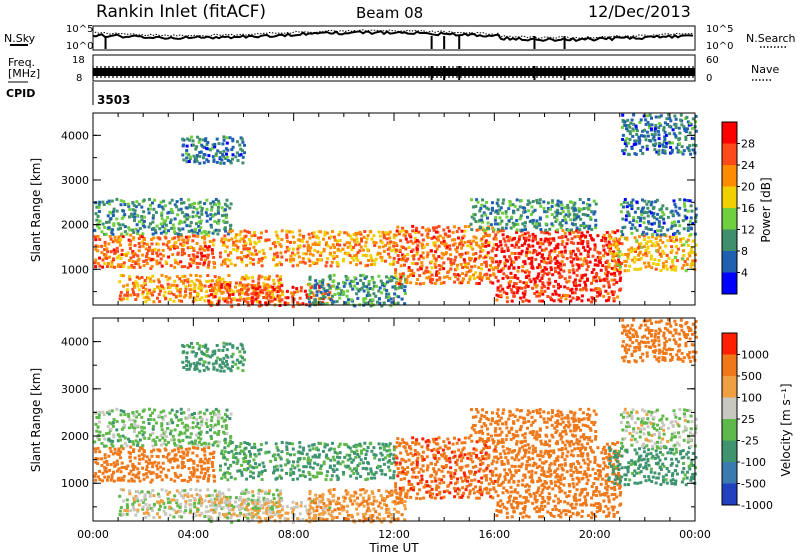  Describe the element at coordinates (748, 165) in the screenshot. I see `power-colorbar-tick-label: 24` at that location.